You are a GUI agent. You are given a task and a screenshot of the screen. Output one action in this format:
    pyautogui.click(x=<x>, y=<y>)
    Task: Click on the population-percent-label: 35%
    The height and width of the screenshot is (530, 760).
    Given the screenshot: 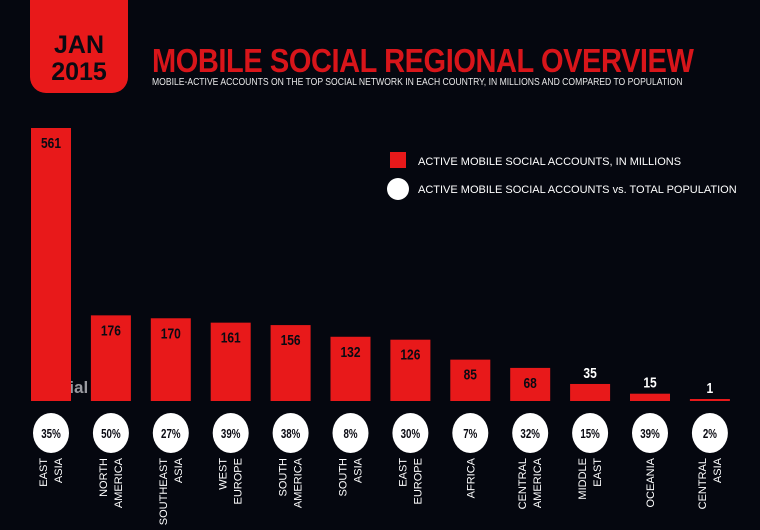 What is the action you would take?
    pyautogui.click(x=51, y=435)
    